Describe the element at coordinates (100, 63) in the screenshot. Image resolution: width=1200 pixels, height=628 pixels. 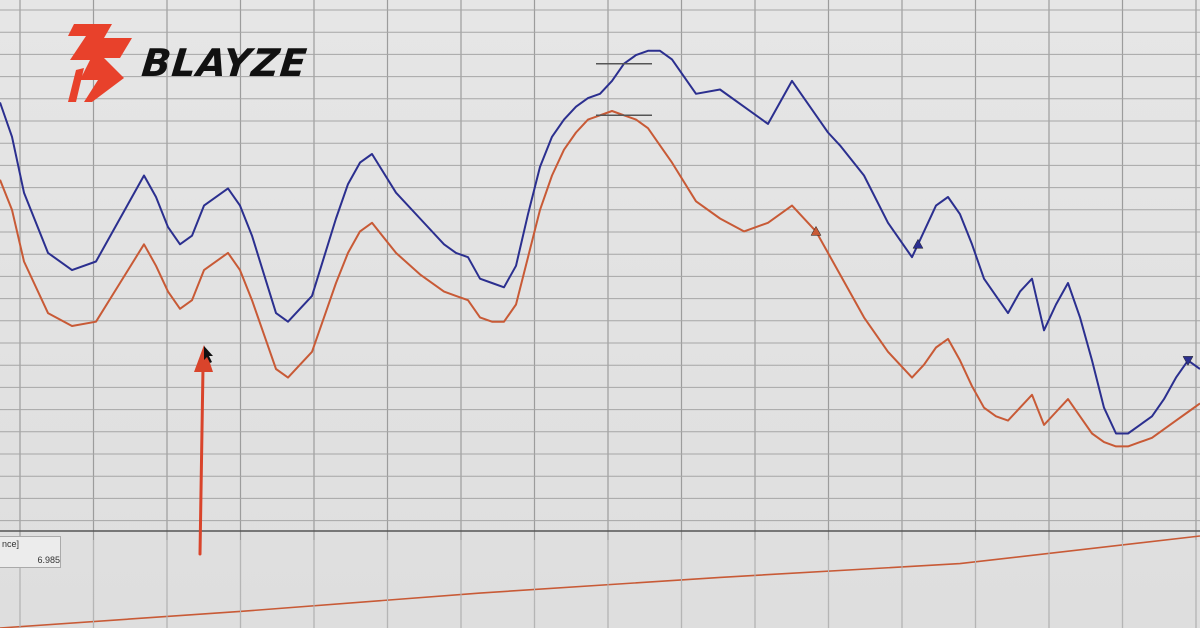
I see `lightning-bolt-icon` at that location.